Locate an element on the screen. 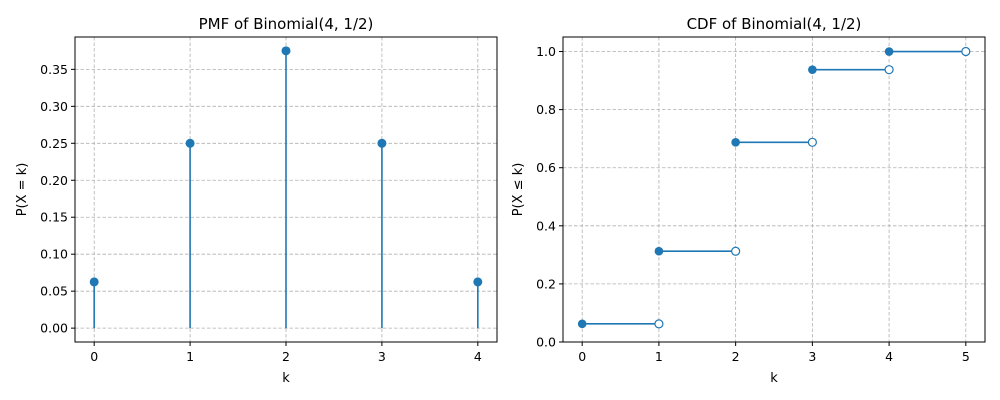  cdf-ytick-label: 0.2 is located at coordinates (546, 283).